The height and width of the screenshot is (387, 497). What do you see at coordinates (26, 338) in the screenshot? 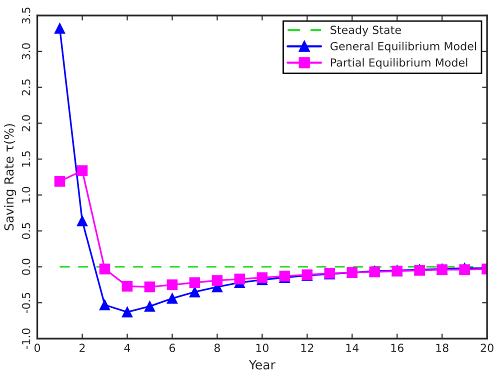
I see `y-tick-label: -1.0` at bounding box center [26, 338].